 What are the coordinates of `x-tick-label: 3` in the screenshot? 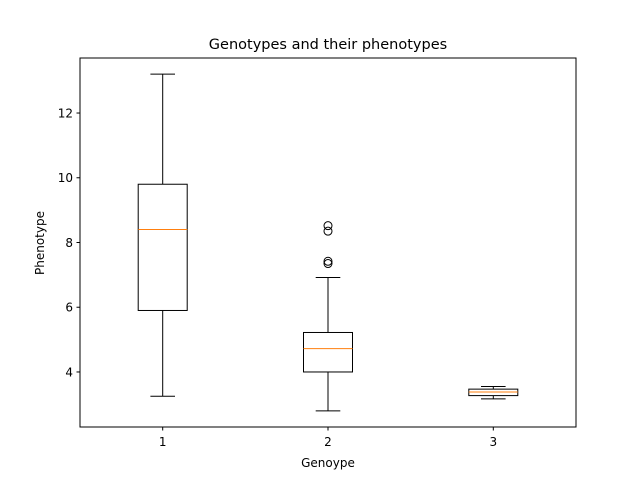 It's located at (493, 442).